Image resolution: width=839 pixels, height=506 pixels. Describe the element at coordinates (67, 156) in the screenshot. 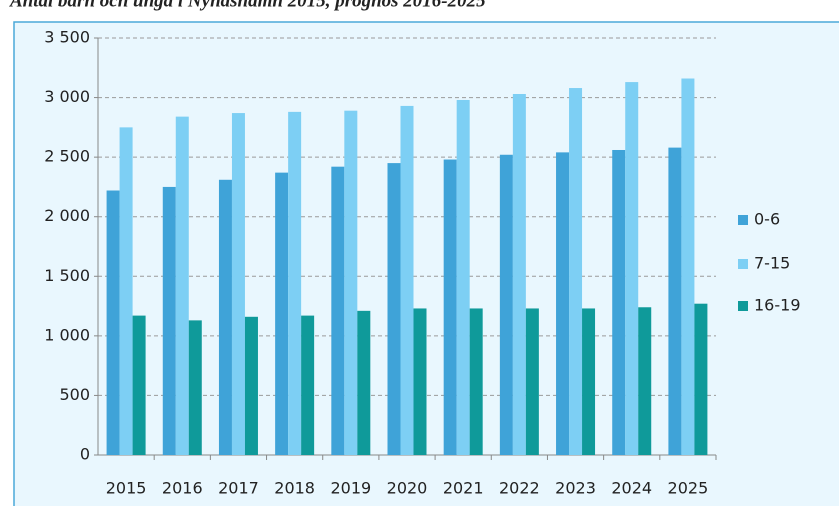

I see `y-tick-label: 2 500` at that location.